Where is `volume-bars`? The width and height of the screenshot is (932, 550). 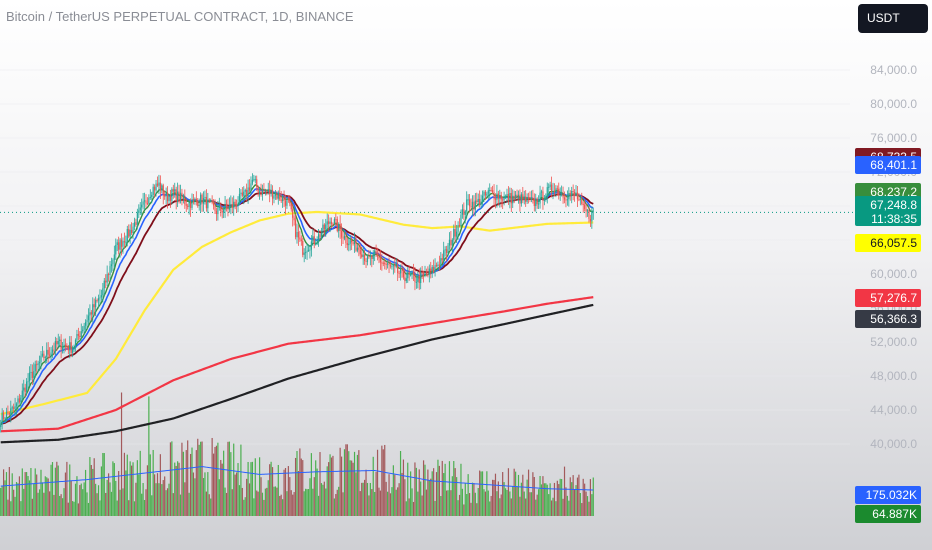
volume-bars is located at coordinates (297, 454).